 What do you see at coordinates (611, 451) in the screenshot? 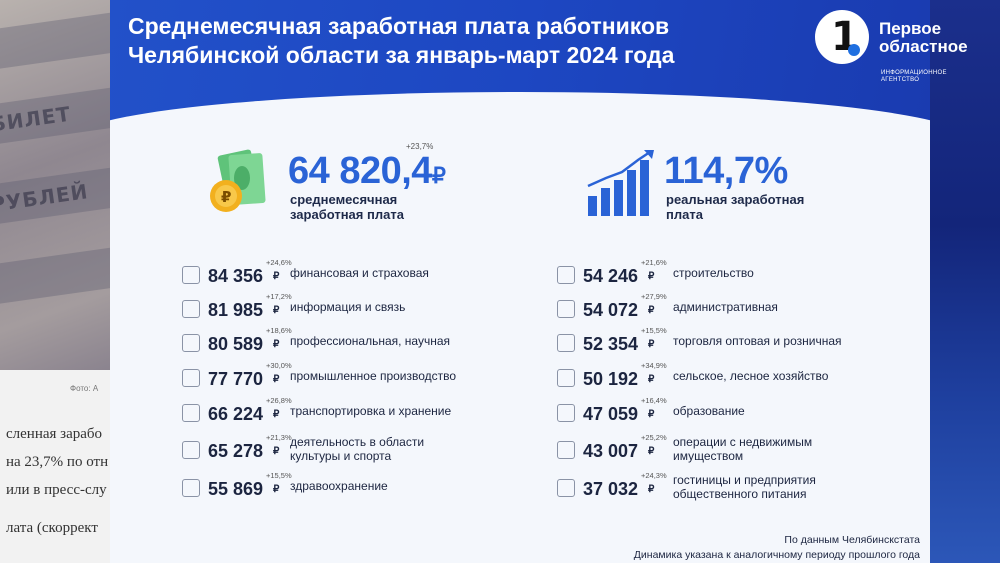
I see `salary-value: 43 007` at bounding box center [611, 451].